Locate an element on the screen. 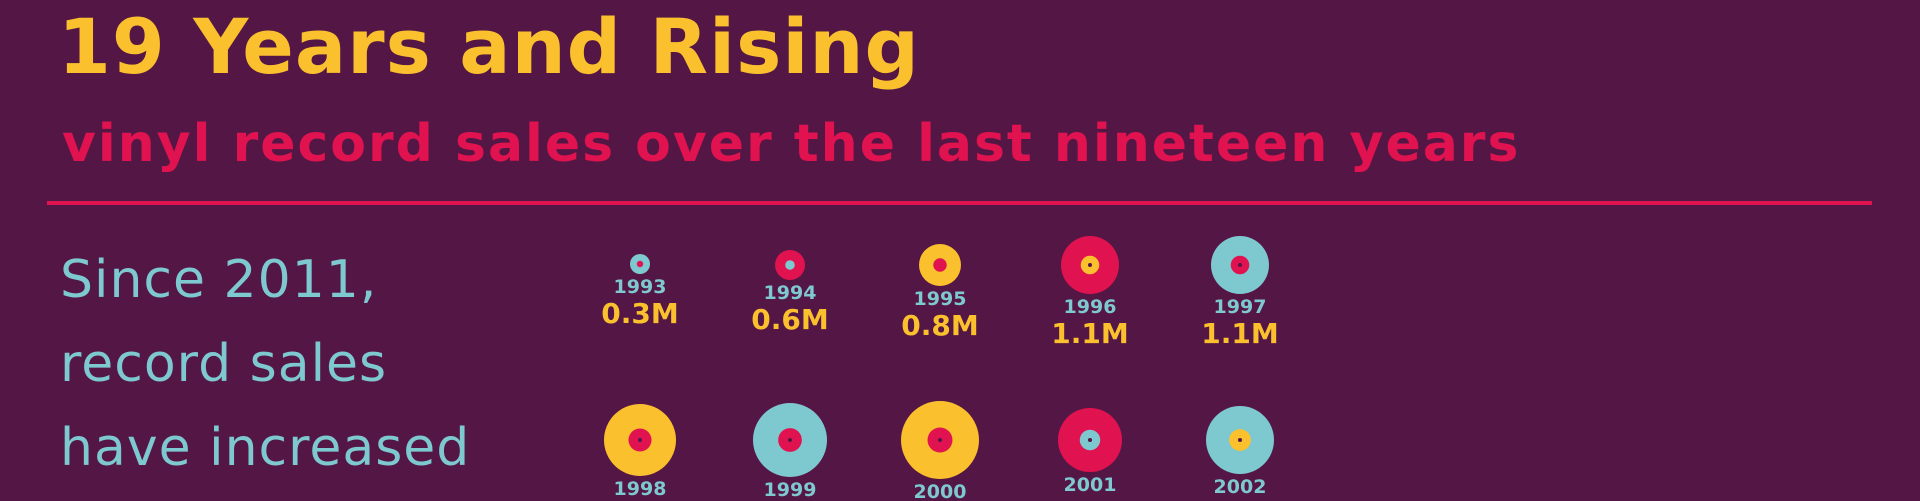  vinyl-hole-2001 is located at coordinates (1090, 440).